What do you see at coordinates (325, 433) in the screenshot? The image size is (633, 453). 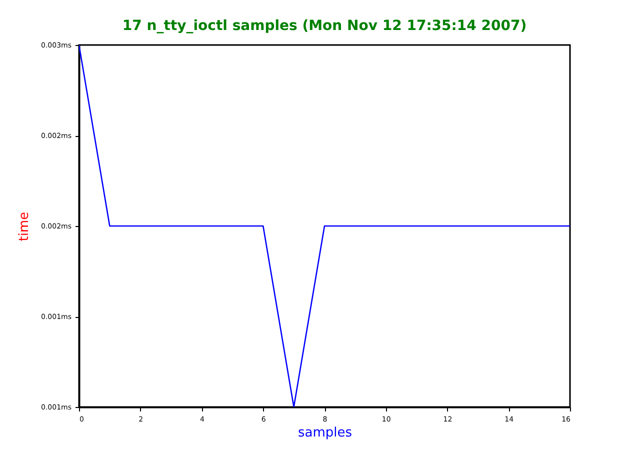 I see `x-axis-title: samples` at bounding box center [325, 433].